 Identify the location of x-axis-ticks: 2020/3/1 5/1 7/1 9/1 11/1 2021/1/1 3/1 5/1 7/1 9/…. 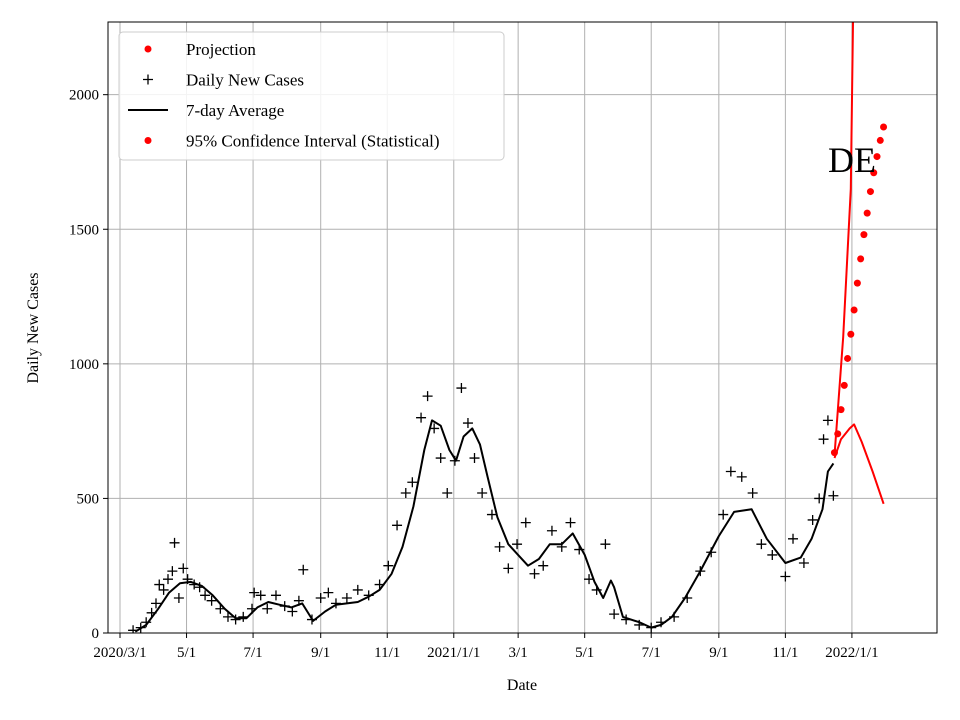
(486, 647).